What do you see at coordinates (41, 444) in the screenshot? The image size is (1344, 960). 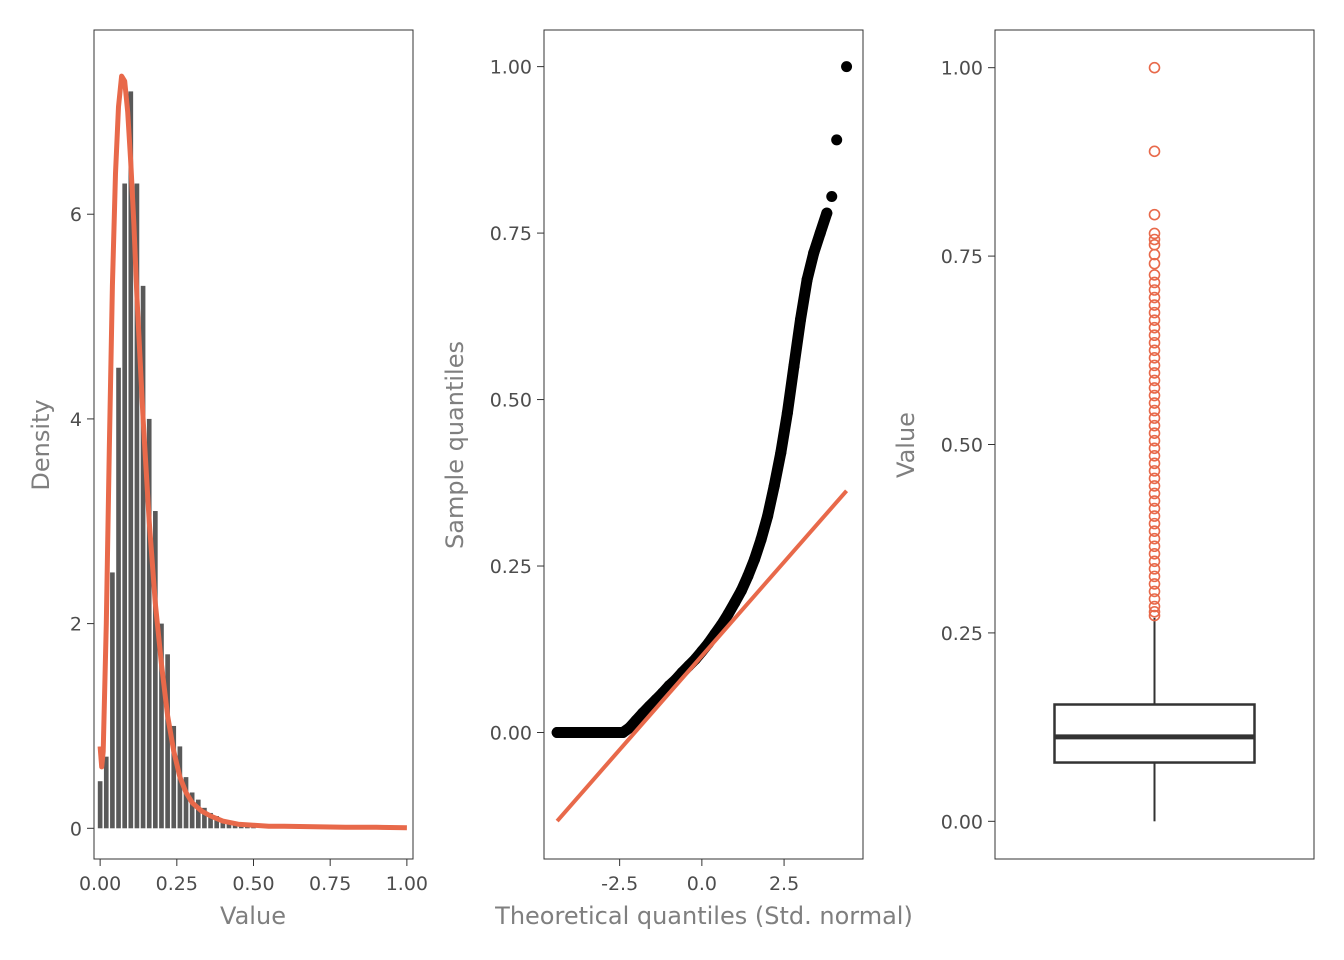 I see `histogram-y-axis-title: Density` at bounding box center [41, 444].